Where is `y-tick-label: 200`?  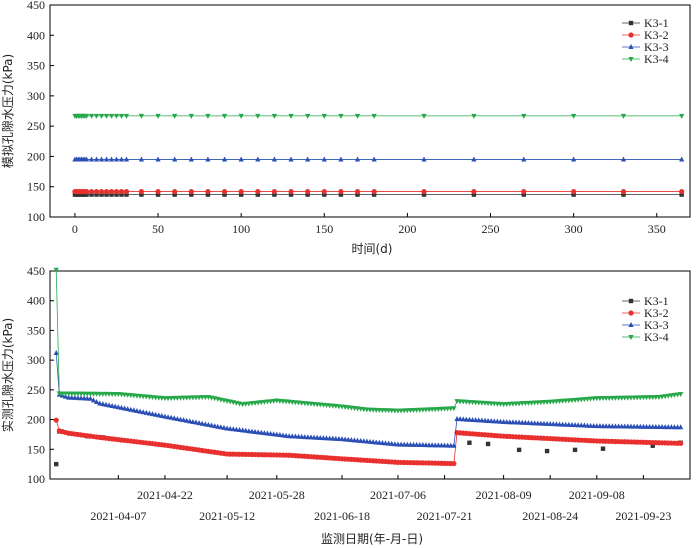
y-tick-label: 200 is located at coordinates (36, 420).